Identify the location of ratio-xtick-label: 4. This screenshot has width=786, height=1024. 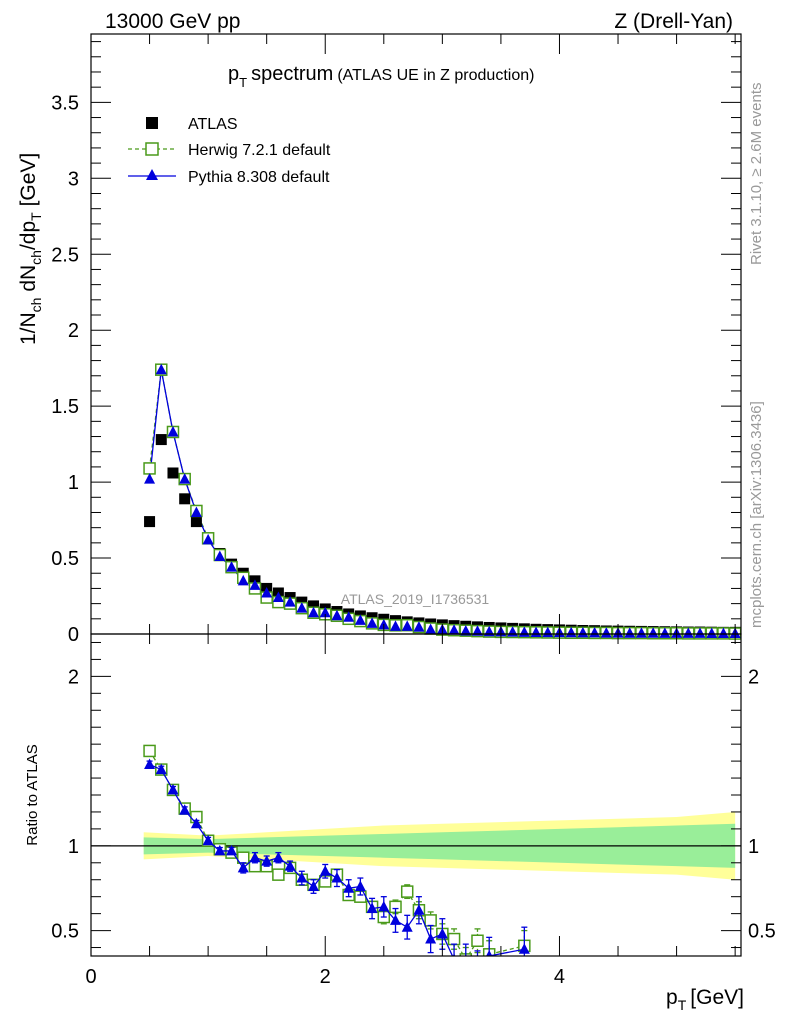
(559, 977).